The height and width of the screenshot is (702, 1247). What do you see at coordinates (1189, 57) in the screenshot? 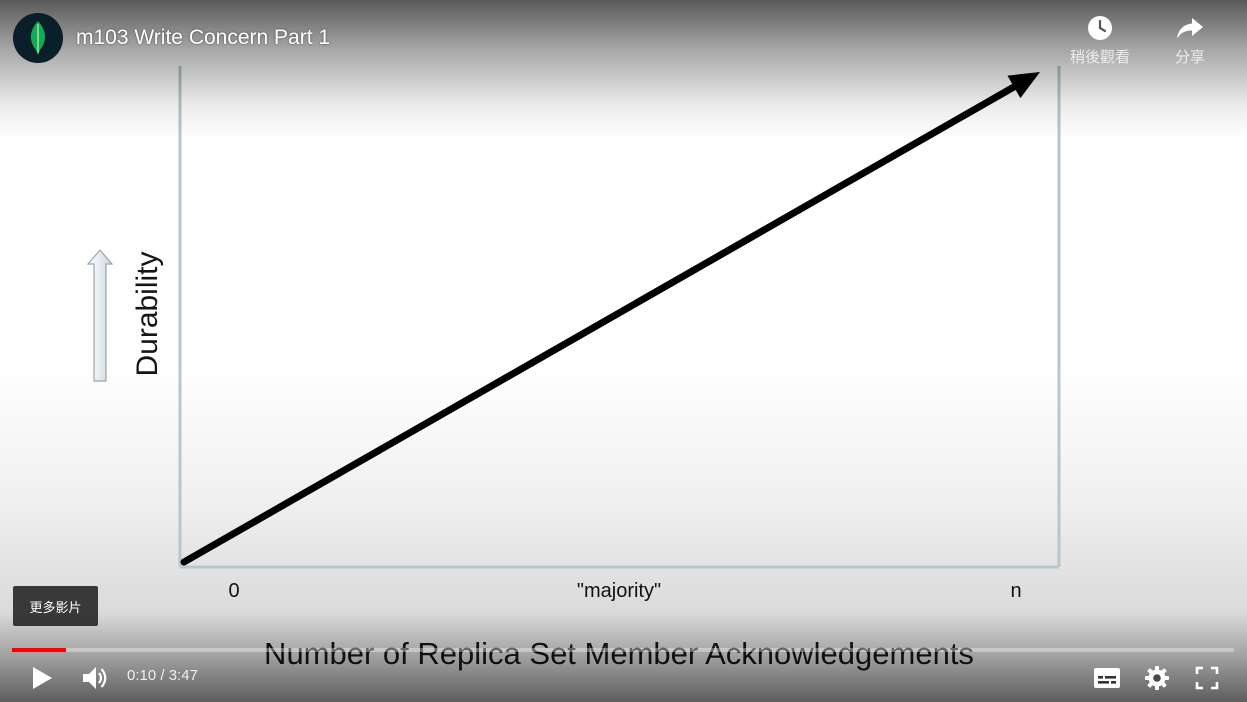
I see `share-label: 分享` at bounding box center [1189, 57].